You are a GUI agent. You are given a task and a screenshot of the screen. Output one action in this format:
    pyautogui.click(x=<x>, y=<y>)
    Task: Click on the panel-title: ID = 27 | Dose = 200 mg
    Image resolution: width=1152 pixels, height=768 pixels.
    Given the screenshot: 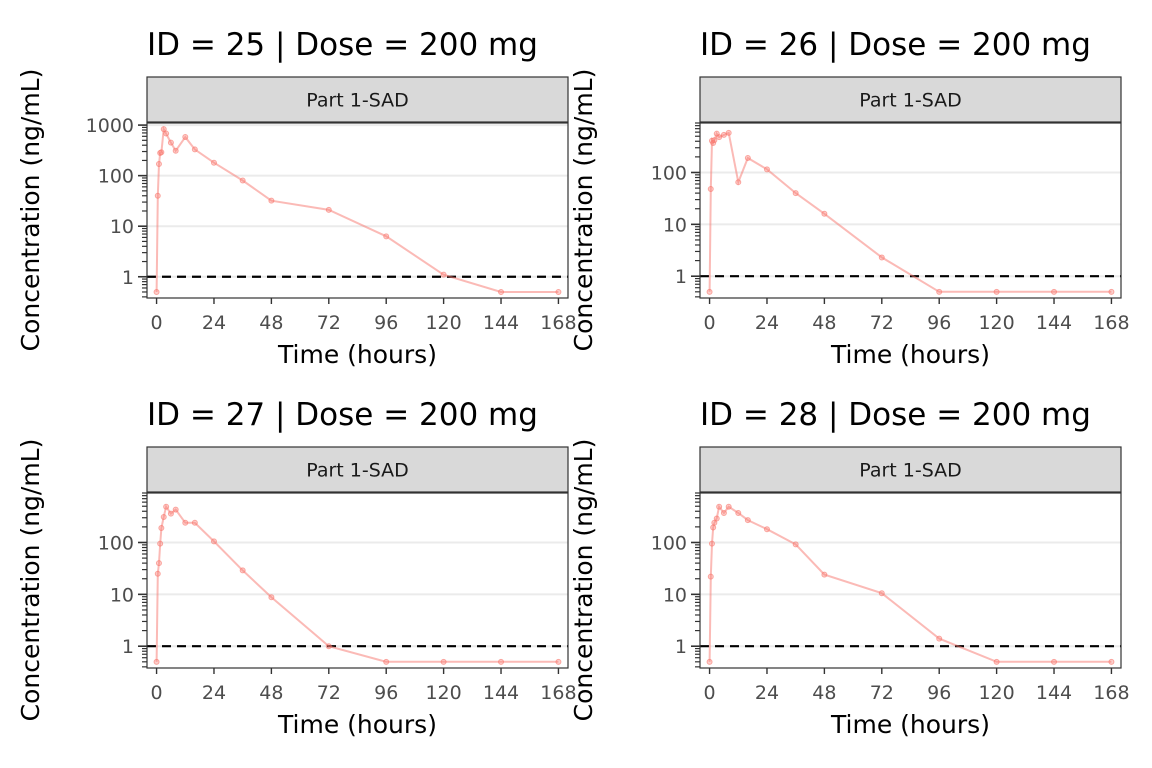 What is the action you would take?
    pyautogui.click(x=342, y=415)
    